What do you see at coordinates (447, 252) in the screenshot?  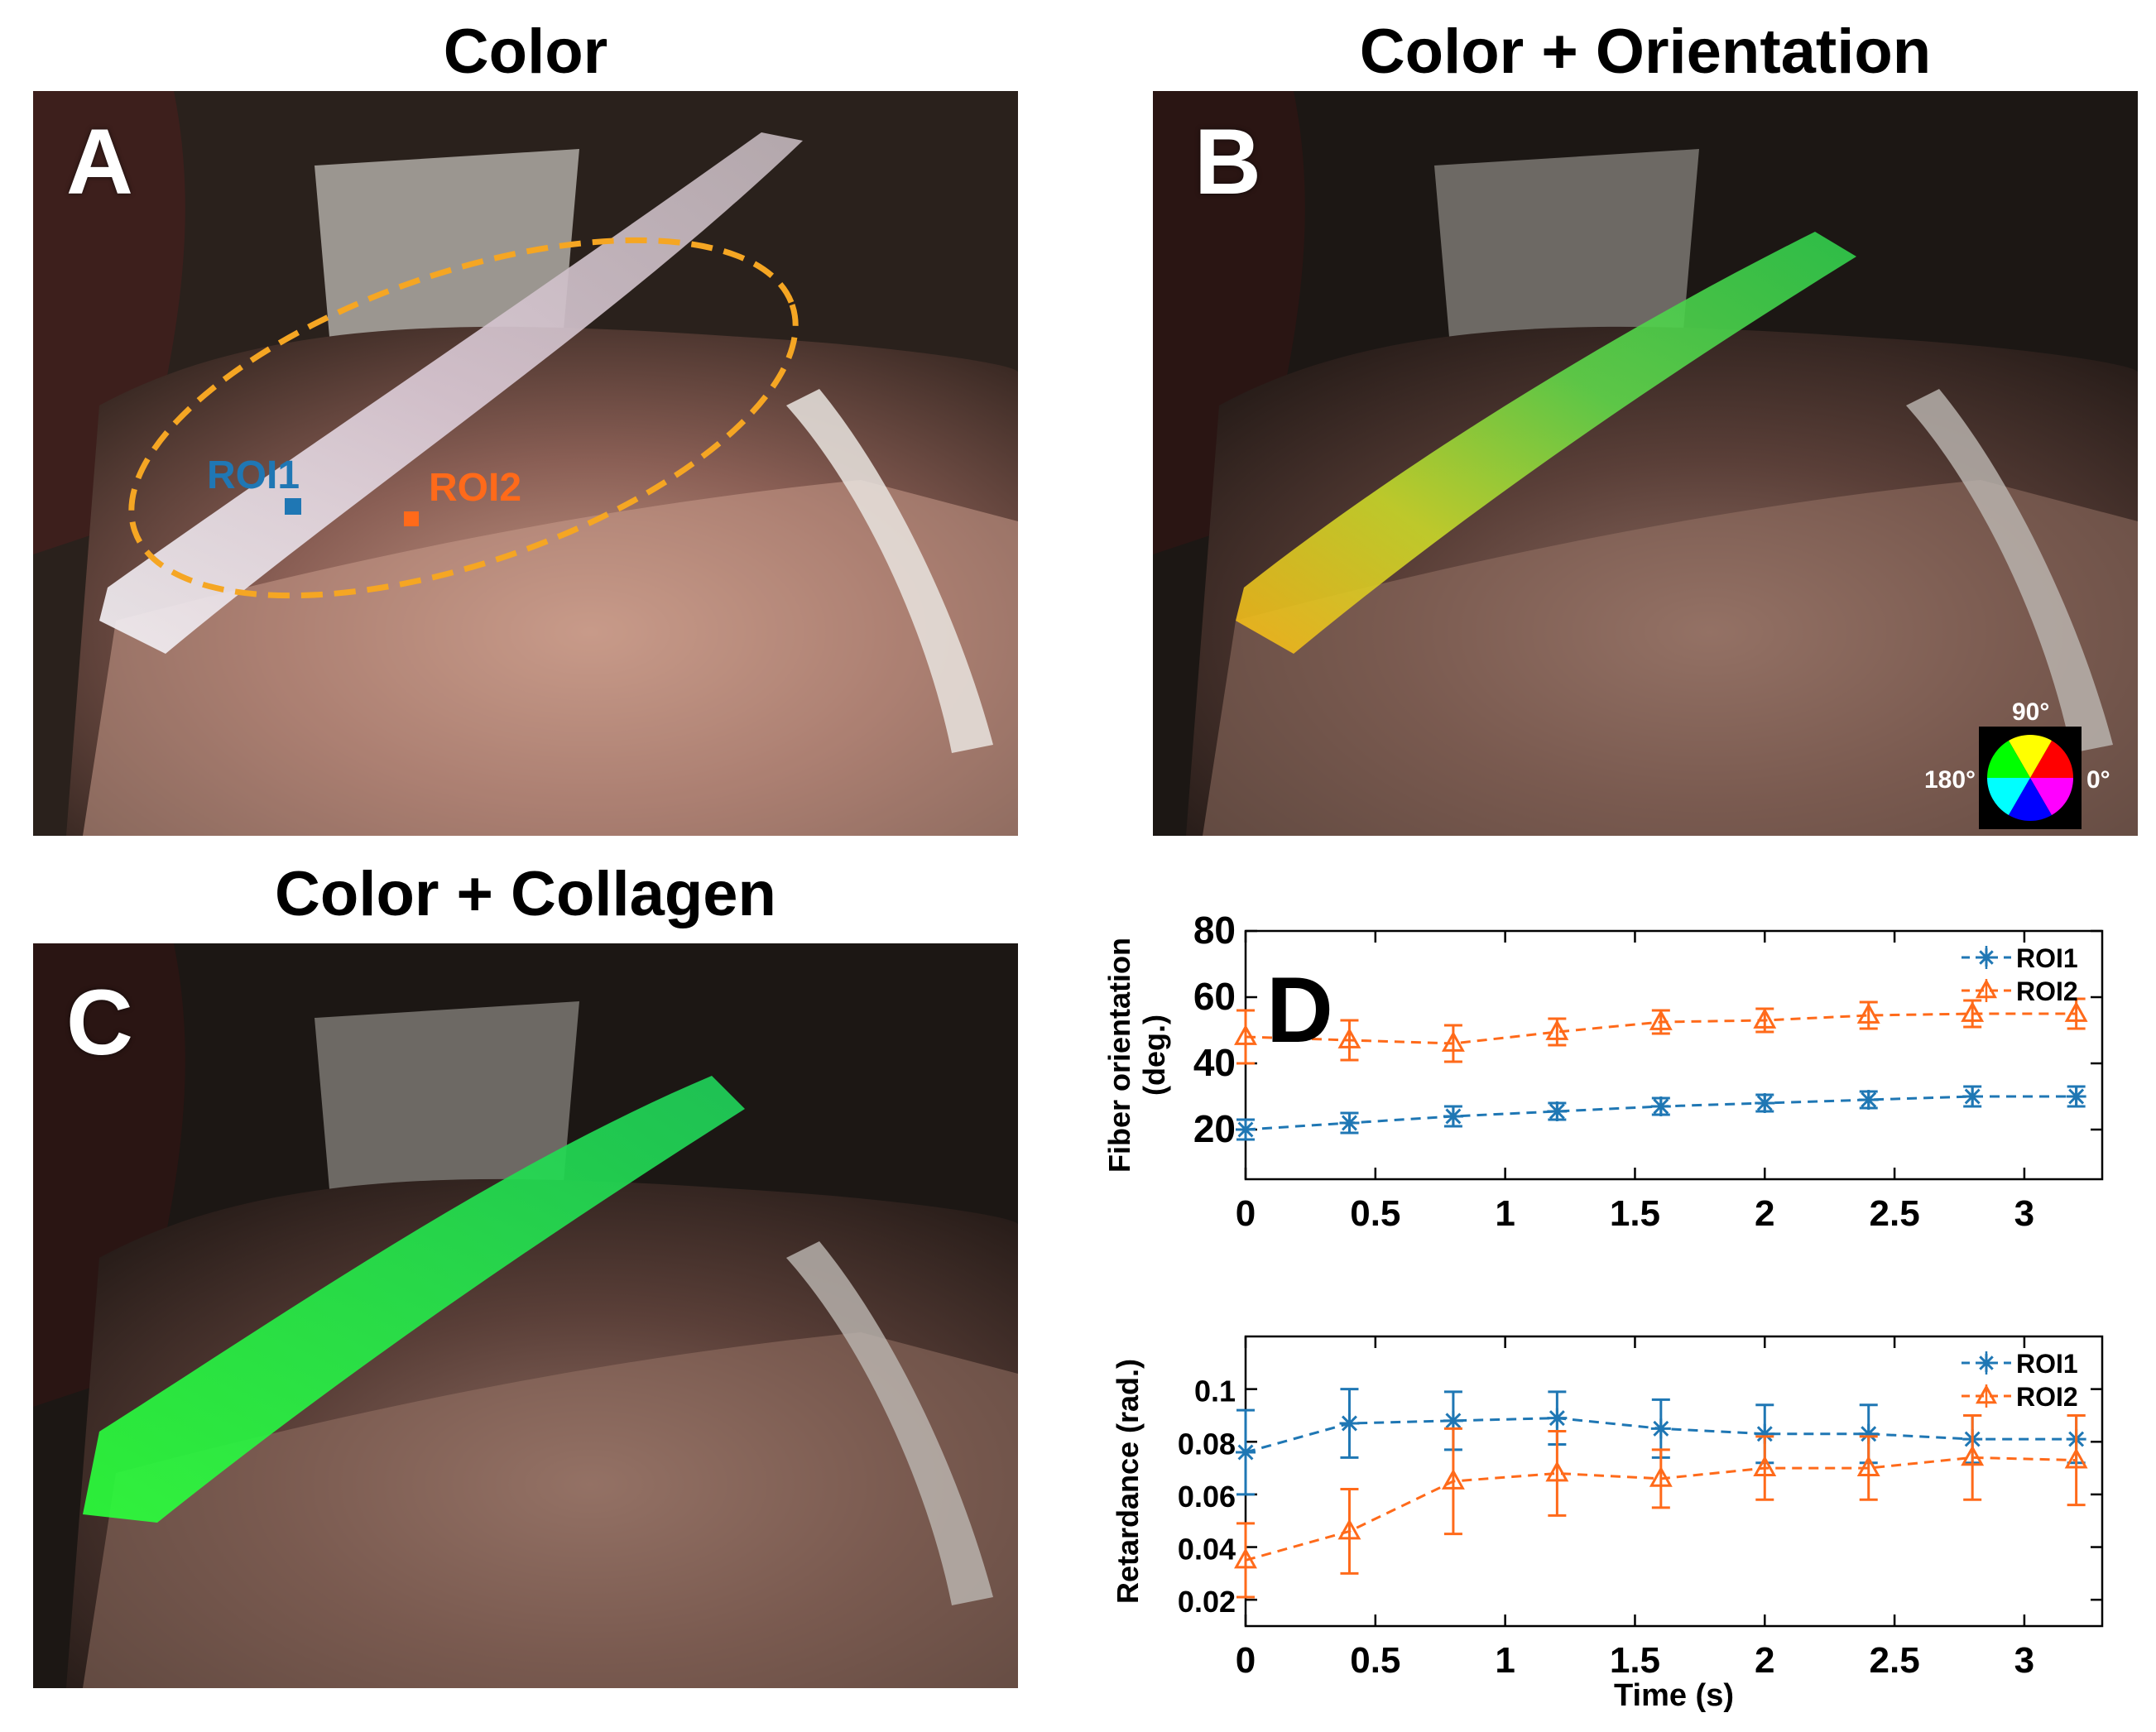 I see `panel-a-background-card` at bounding box center [447, 252].